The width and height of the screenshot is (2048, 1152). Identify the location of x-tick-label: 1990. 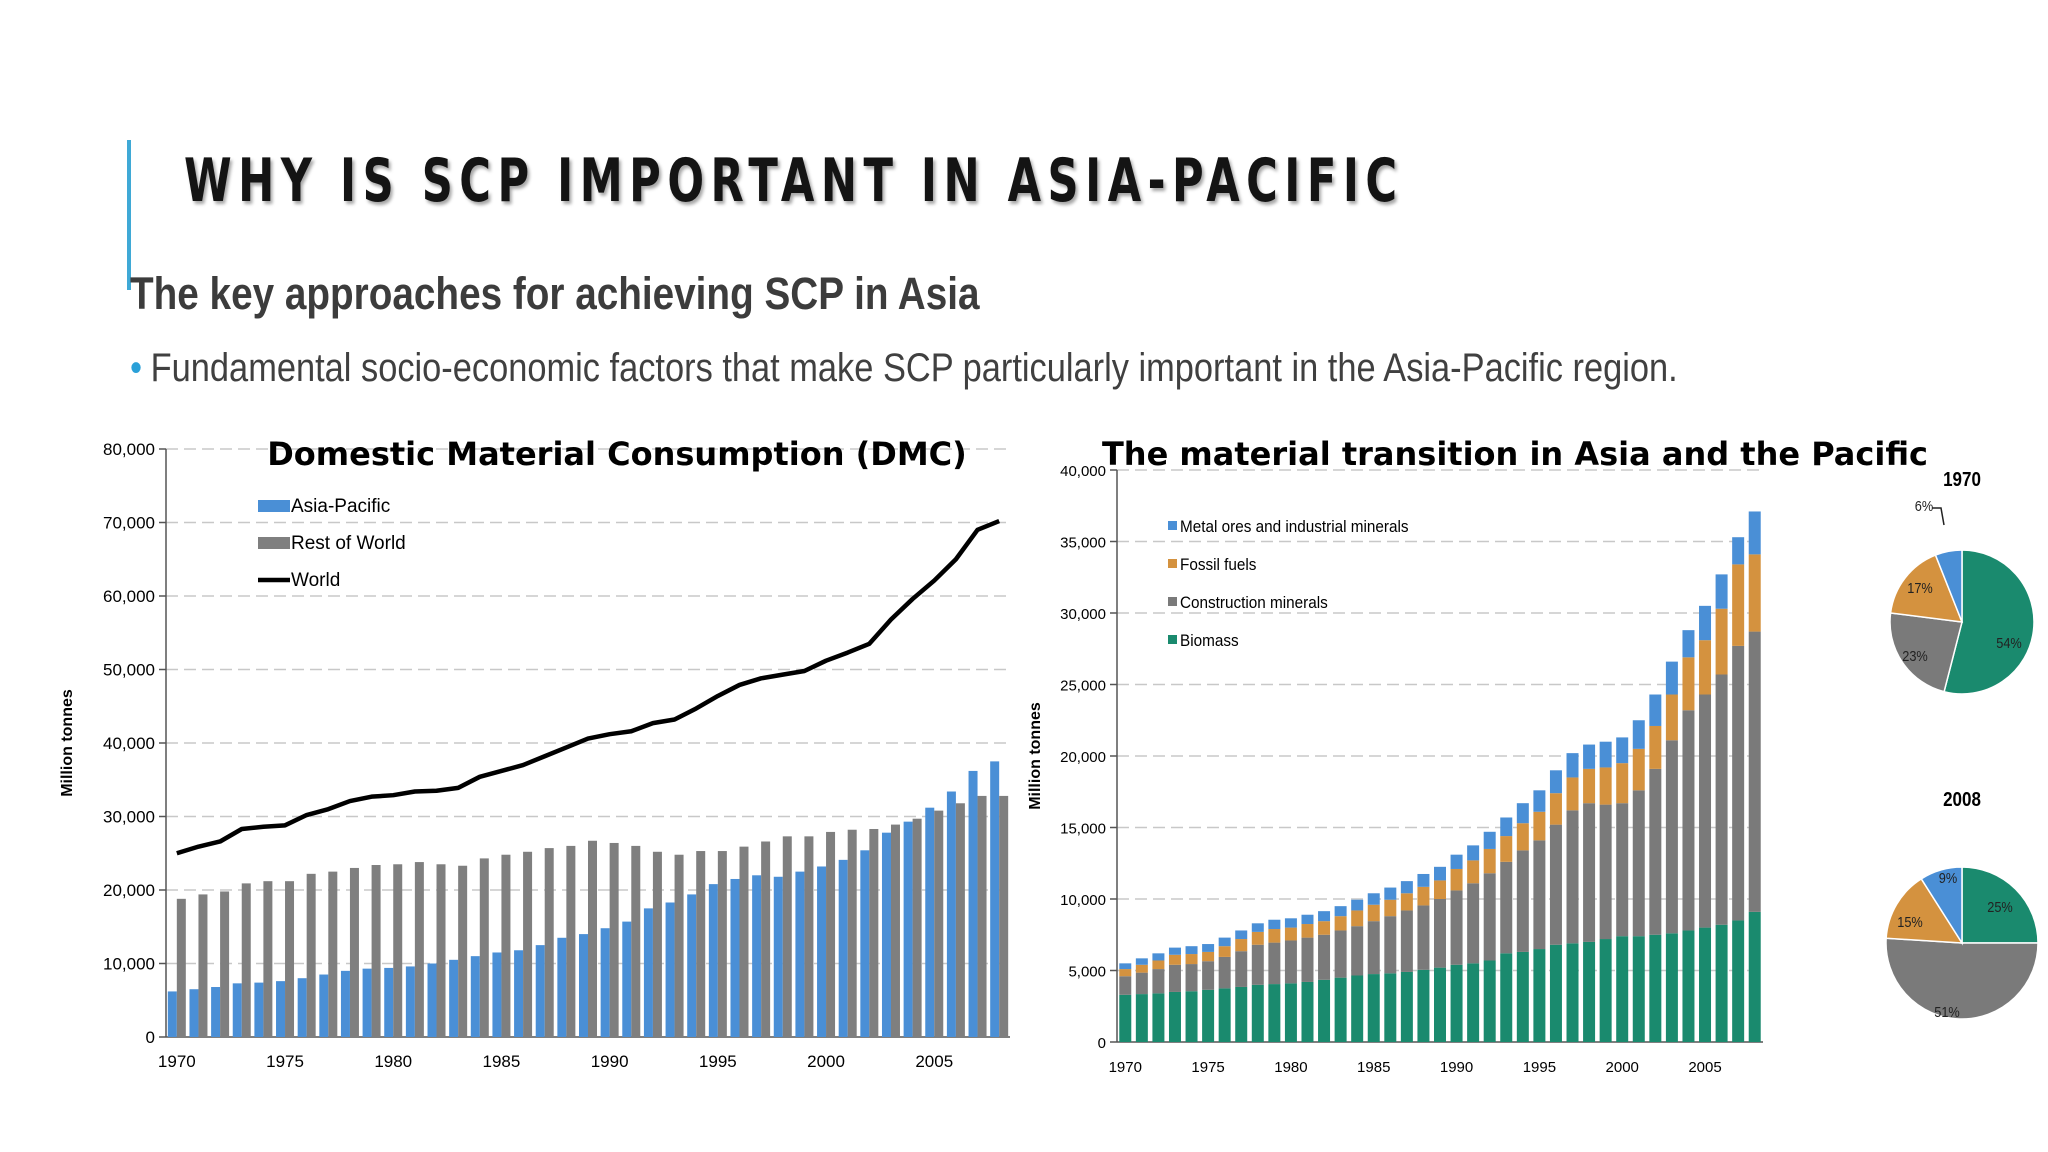
(610, 1061).